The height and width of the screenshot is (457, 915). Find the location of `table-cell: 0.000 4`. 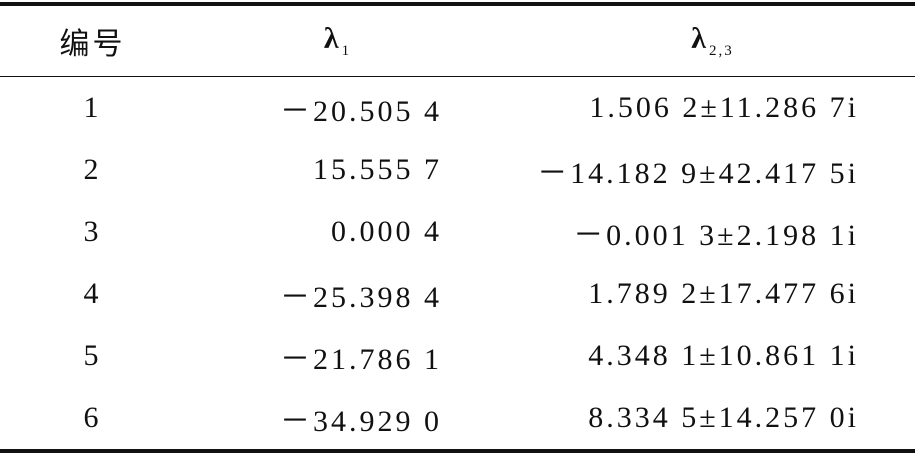

table-cell: 0.000 4 is located at coordinates (386, 231).